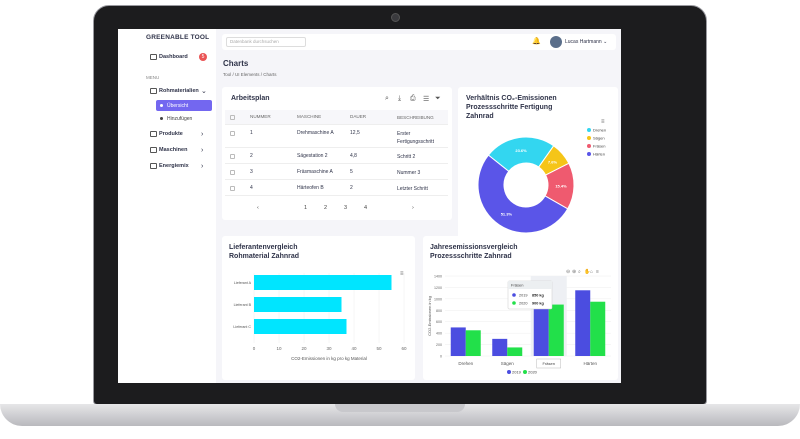 The image size is (800, 439). What do you see at coordinates (315, 133) in the screenshot?
I see `cell: Drehmaschine A` at bounding box center [315, 133].